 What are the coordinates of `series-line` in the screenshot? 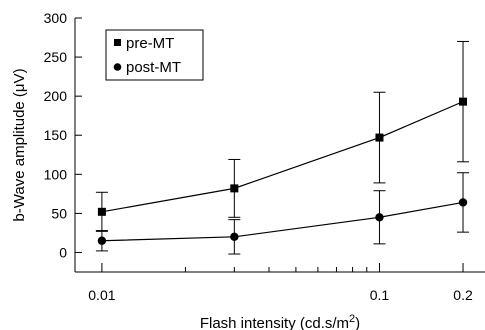 It's located at (282, 221).